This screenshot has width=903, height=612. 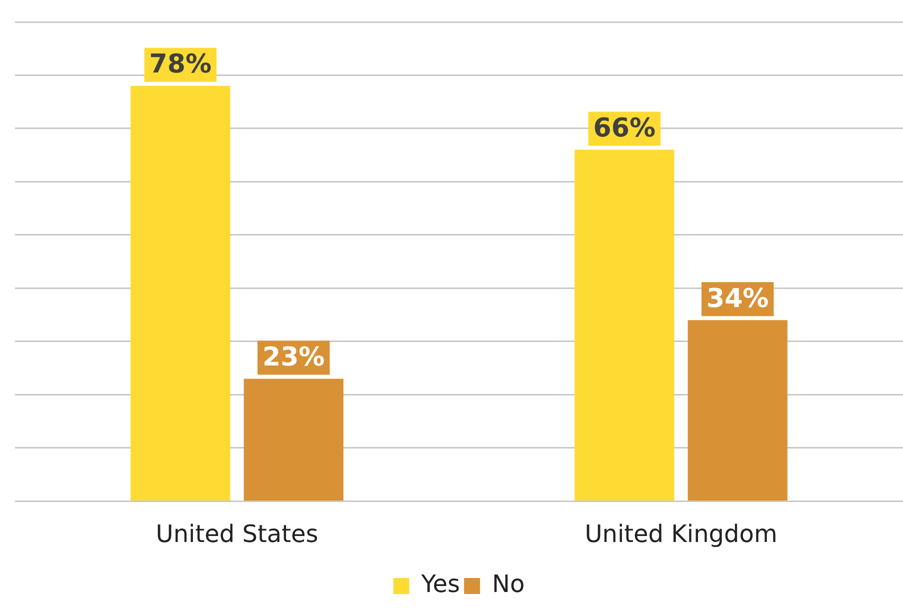 What do you see at coordinates (293, 357) in the screenshot?
I see `data-label: 23%` at bounding box center [293, 357].